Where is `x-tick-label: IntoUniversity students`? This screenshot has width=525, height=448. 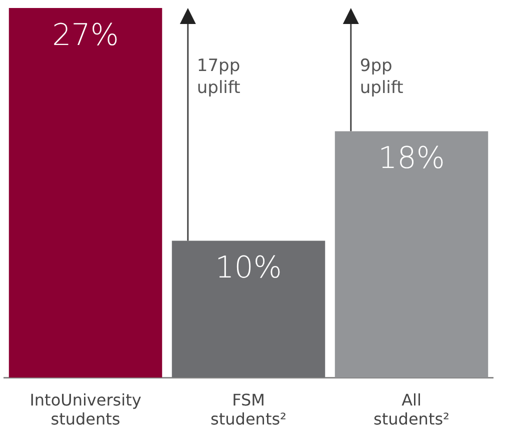
x-tick-label: IntoUniversity students is located at coordinates (86, 409).